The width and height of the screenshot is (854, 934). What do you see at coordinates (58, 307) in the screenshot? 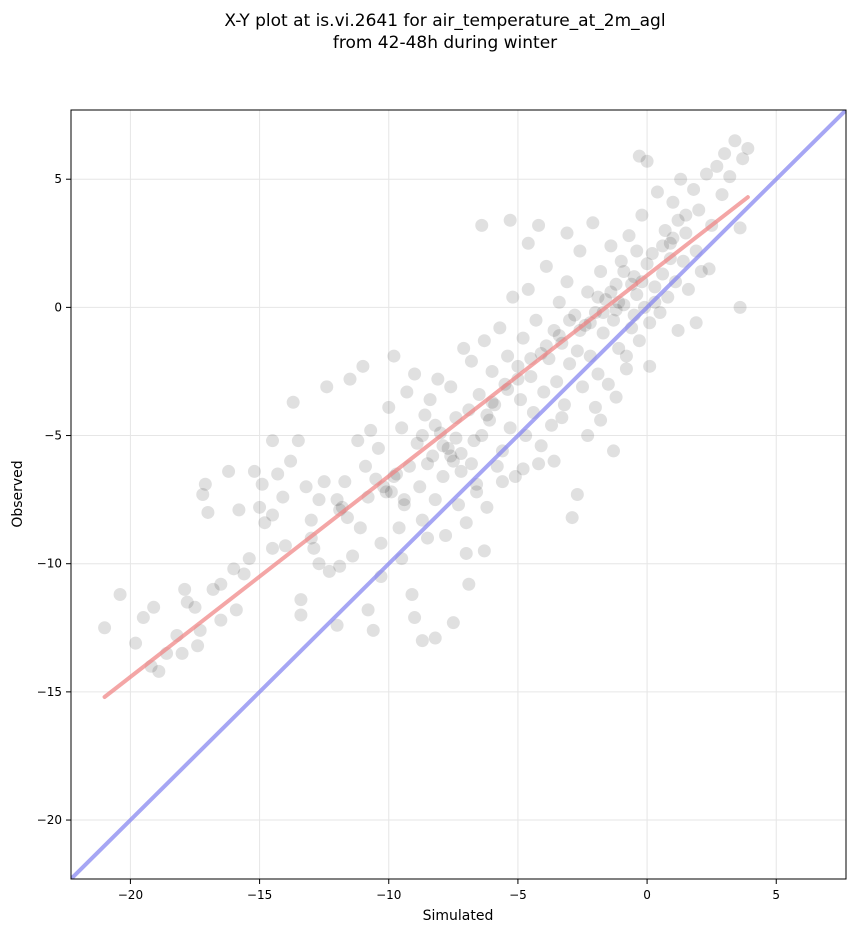
I see `y-tick-label: 0` at bounding box center [58, 307].